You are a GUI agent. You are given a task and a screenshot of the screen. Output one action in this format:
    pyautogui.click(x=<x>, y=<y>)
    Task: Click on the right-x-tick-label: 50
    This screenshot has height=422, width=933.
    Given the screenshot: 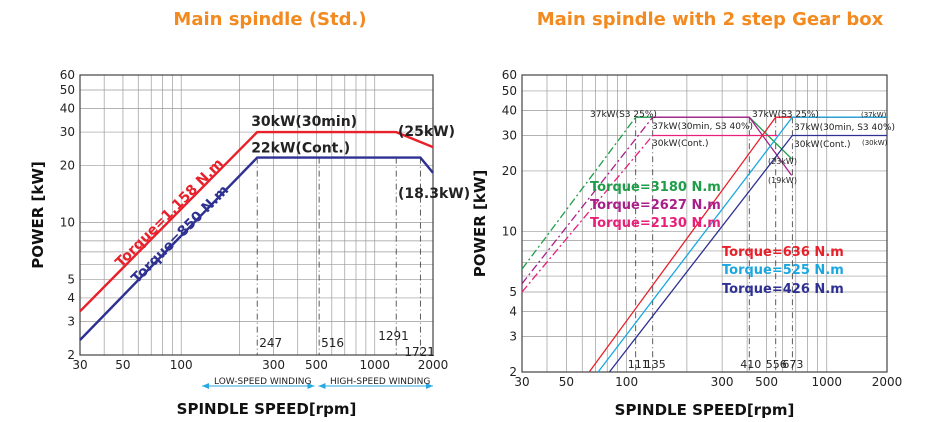 What is the action you would take?
    pyautogui.click(x=566, y=382)
    